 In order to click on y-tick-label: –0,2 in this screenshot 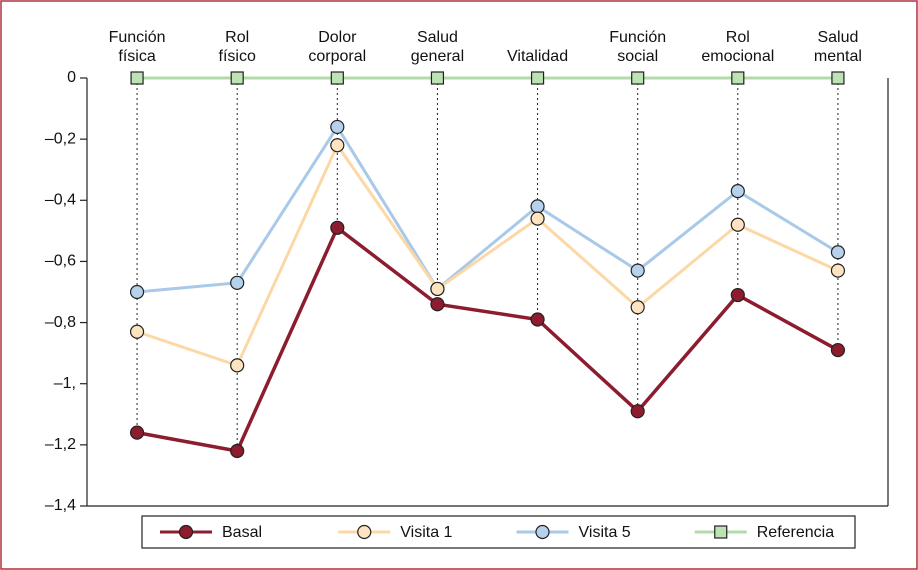, I will do `click(60, 138)`.